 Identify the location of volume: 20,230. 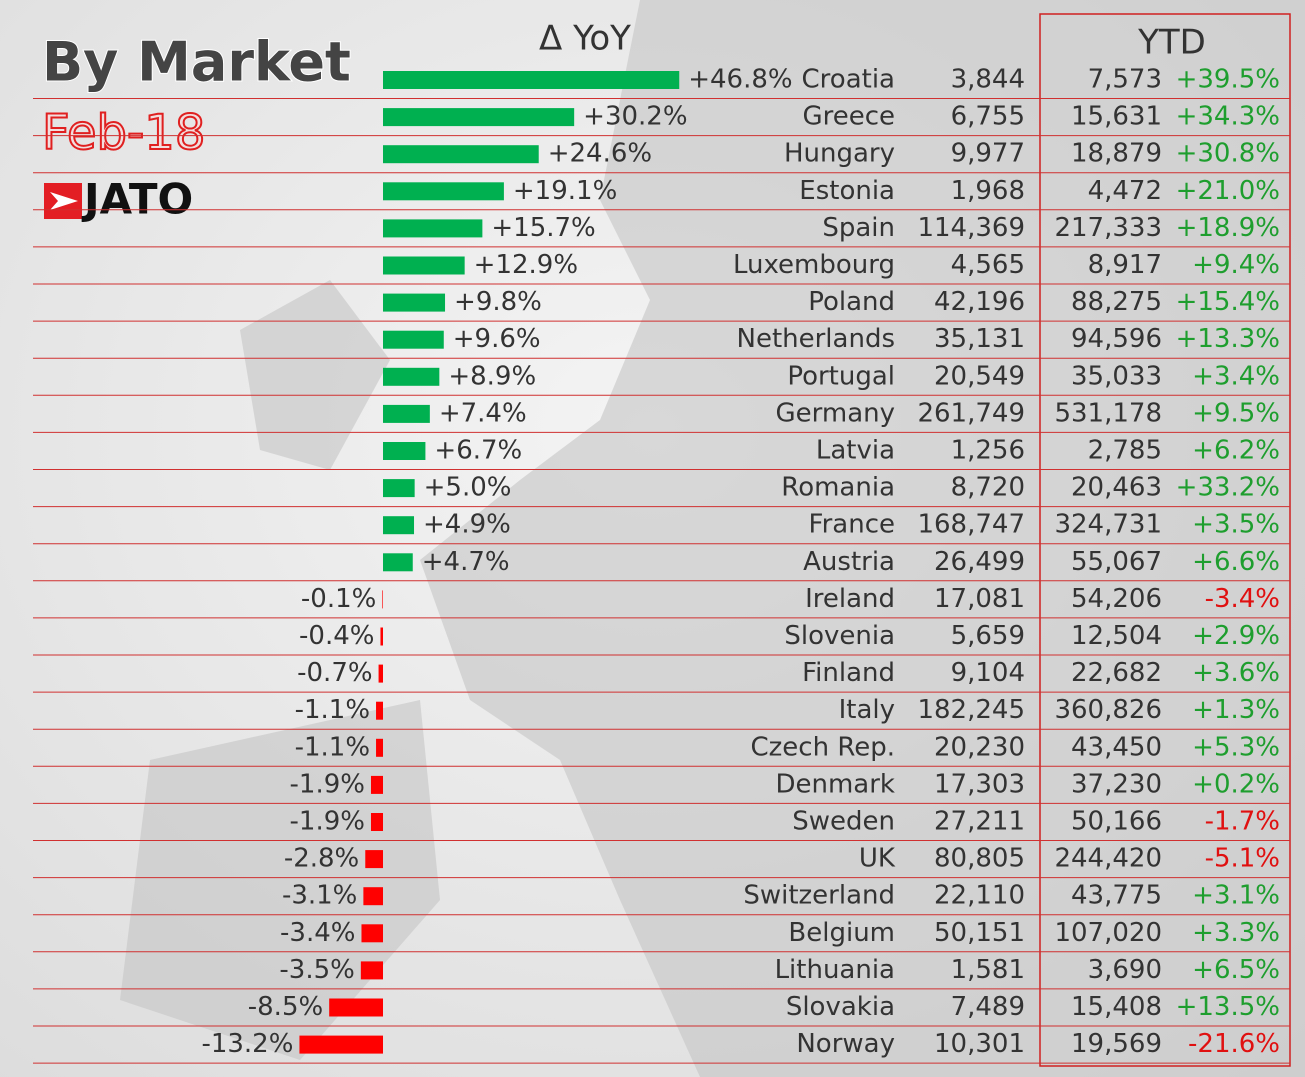
(979, 747).